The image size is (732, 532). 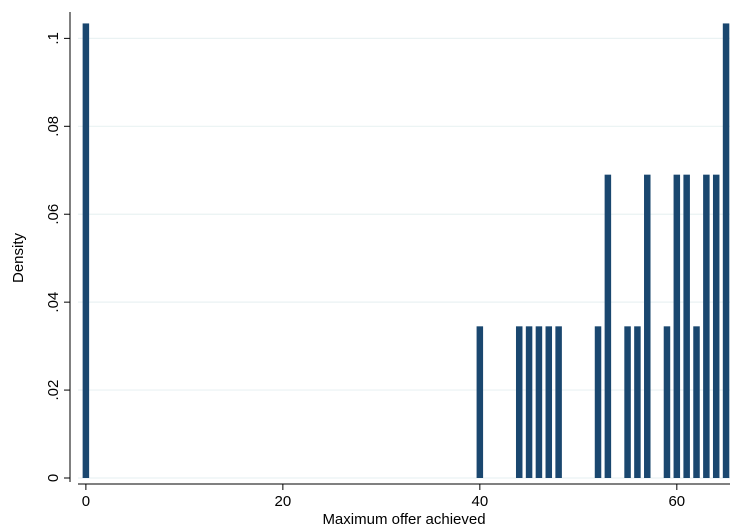 I want to click on y-tick-label: .1, so click(x=53, y=38).